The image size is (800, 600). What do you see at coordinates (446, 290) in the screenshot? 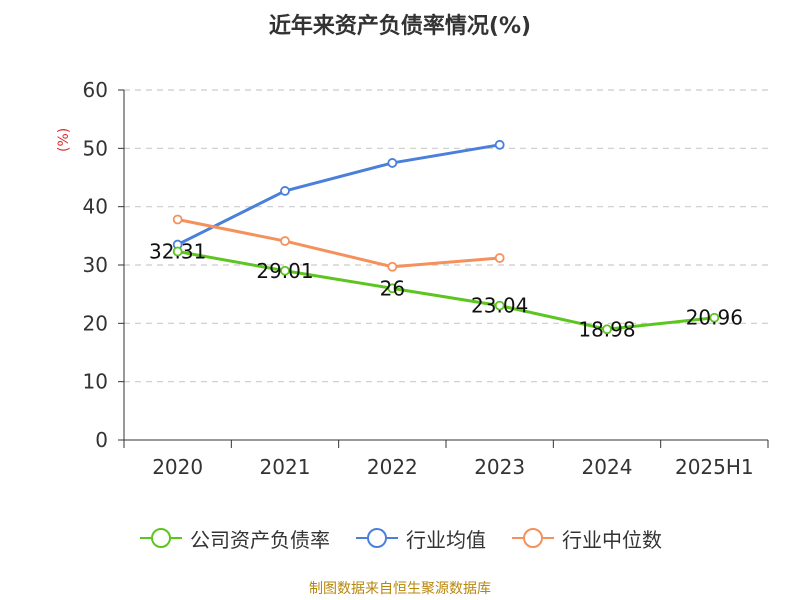
I see `series-0-line` at bounding box center [446, 290].